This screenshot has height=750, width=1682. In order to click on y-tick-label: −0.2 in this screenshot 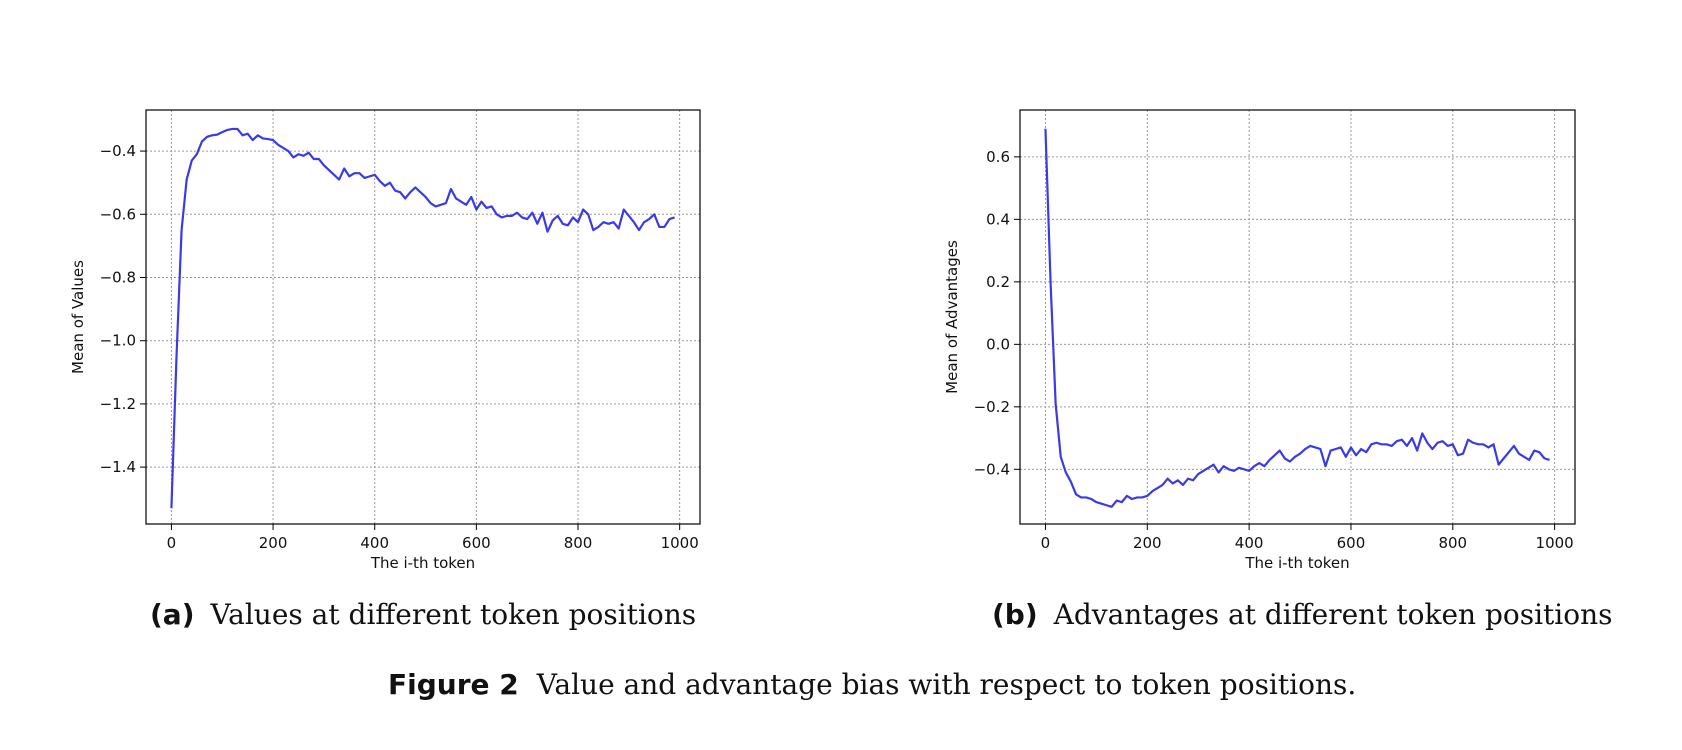, I will do `click(992, 407)`.